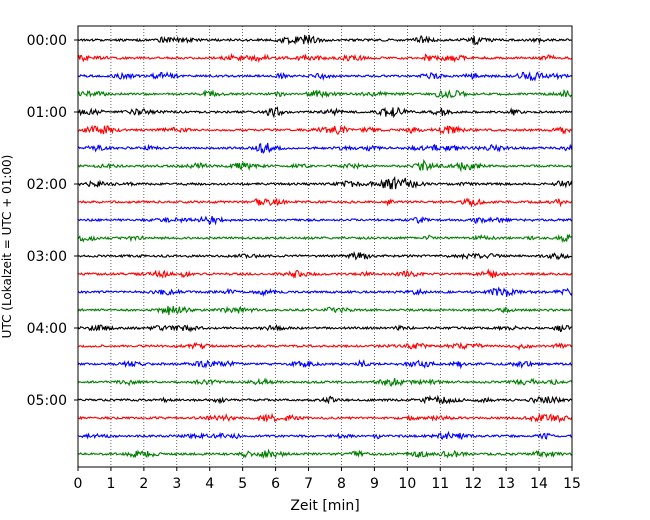 The image size is (650, 520). I want to click on x-tick-label: 9, so click(374, 484).